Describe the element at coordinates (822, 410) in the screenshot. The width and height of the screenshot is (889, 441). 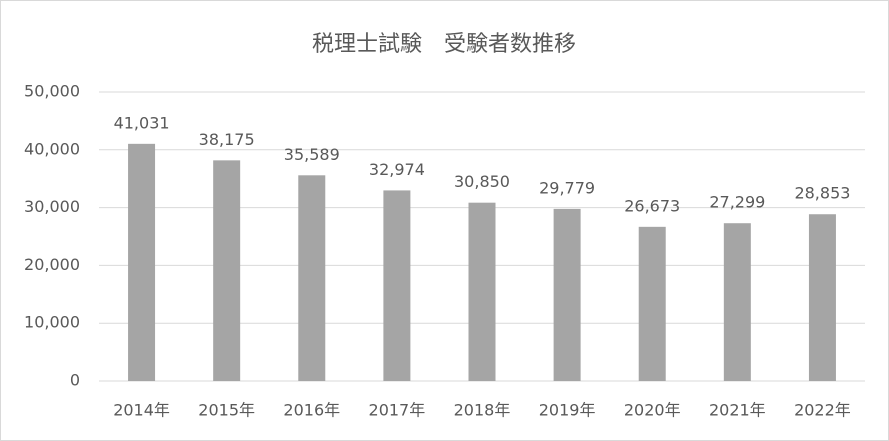
I see `x-tick-label: 2022年` at that location.